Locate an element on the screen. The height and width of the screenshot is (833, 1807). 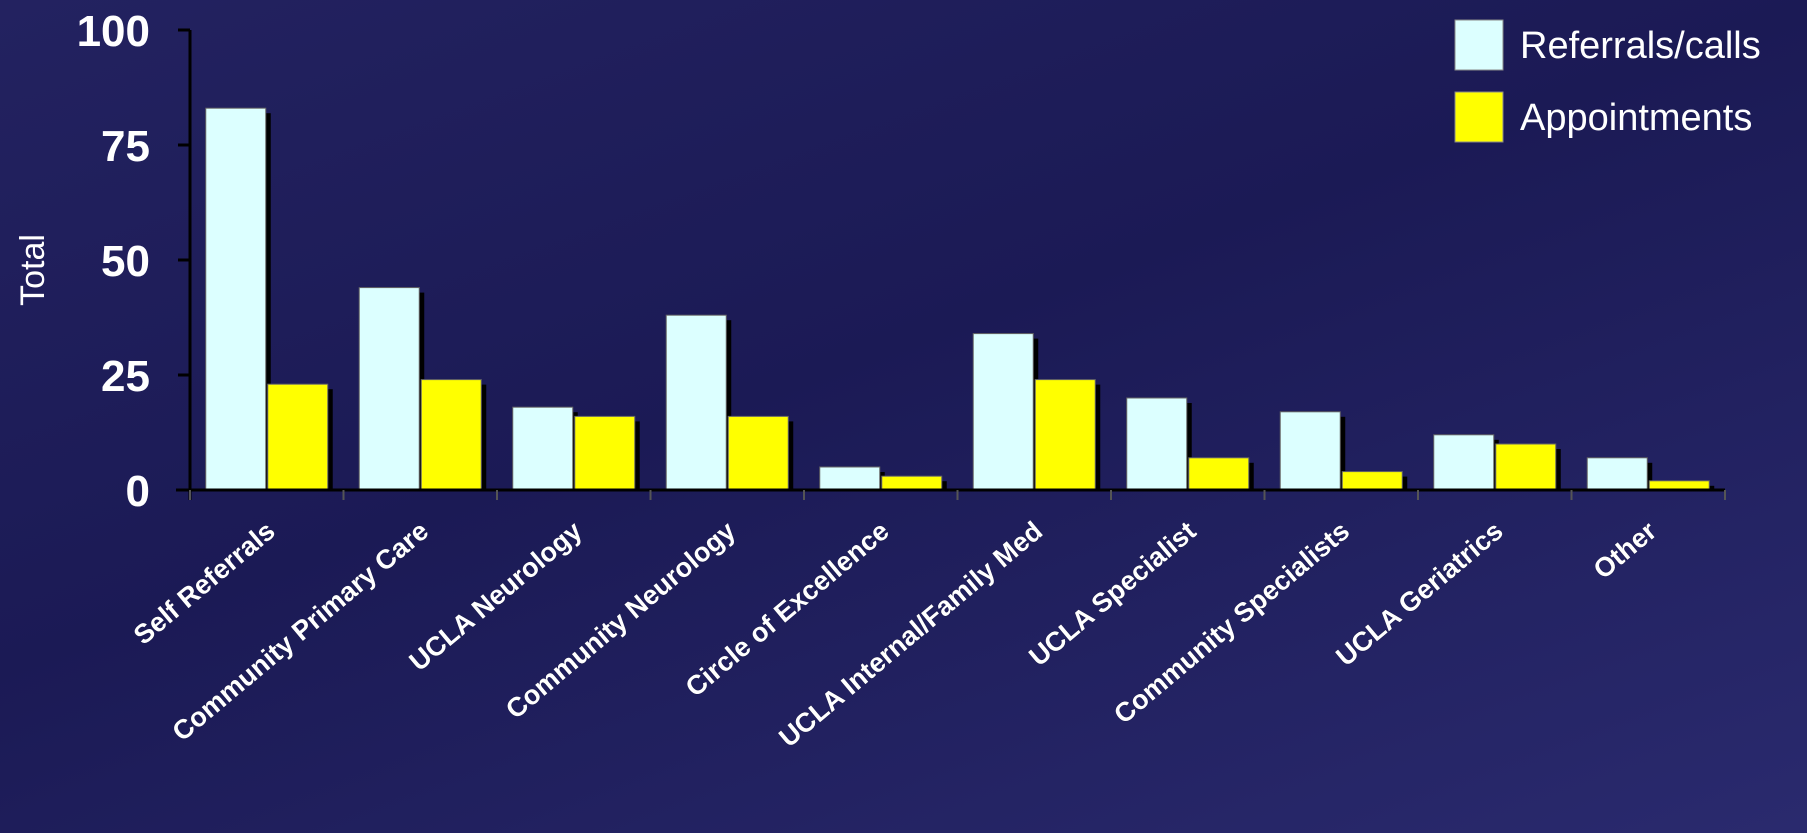
x-category-label: UCLA Internal/Family Med is located at coordinates (910, 634).